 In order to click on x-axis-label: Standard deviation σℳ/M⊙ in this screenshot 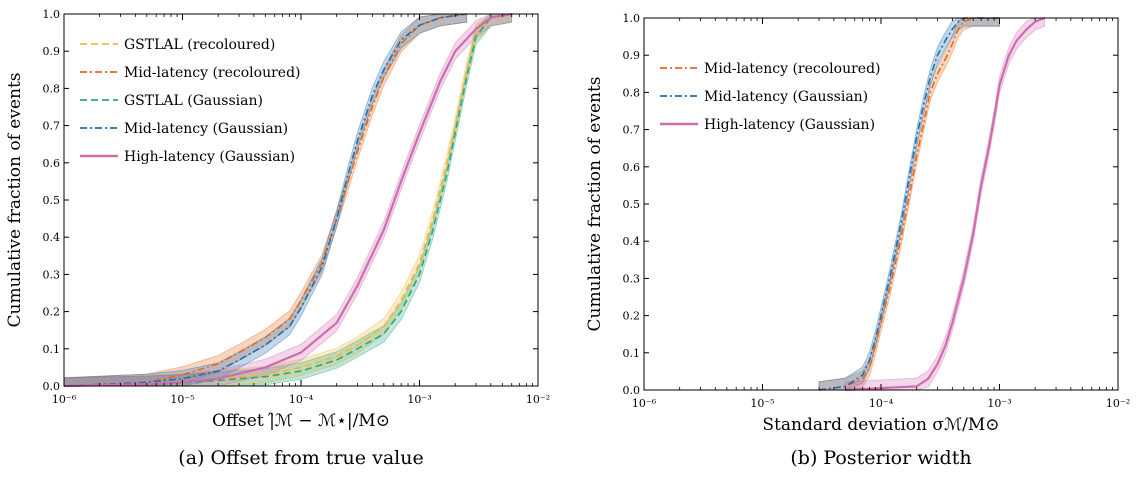, I will do `click(880, 425)`.